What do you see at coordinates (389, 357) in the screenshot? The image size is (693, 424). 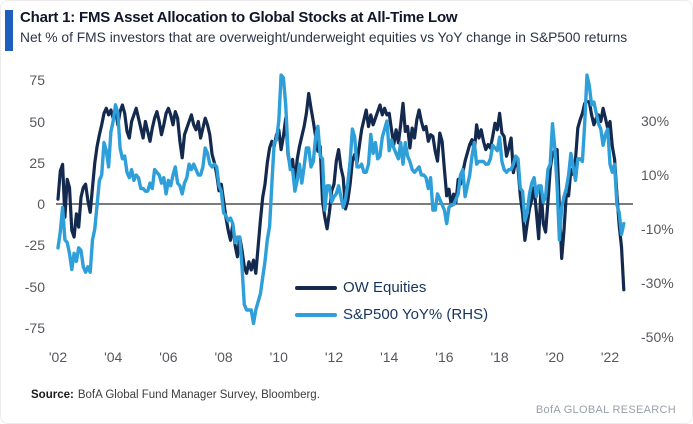 I see `x-axis-tick: '14` at bounding box center [389, 357].